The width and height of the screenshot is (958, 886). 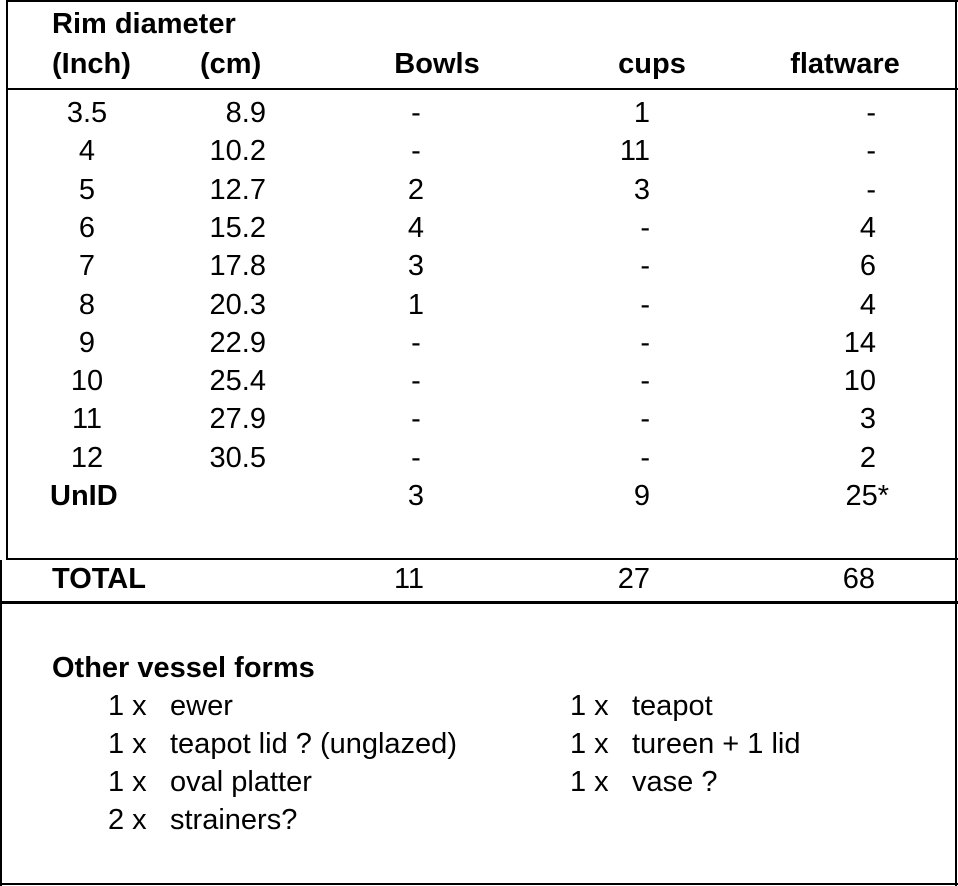 What do you see at coordinates (241, 782) in the screenshot?
I see `vessel-item: oval platter` at bounding box center [241, 782].